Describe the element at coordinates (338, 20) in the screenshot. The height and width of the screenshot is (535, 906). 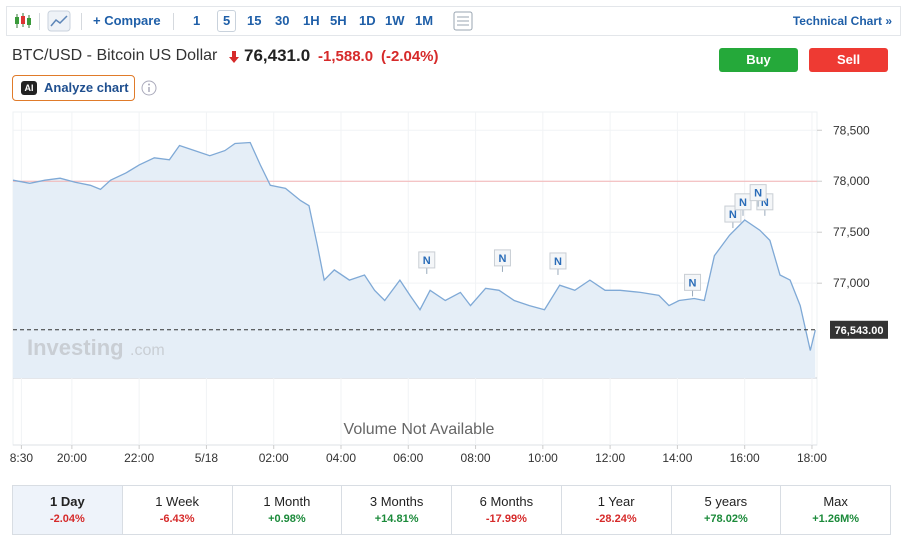
I see `interval-button: 5H` at that location.